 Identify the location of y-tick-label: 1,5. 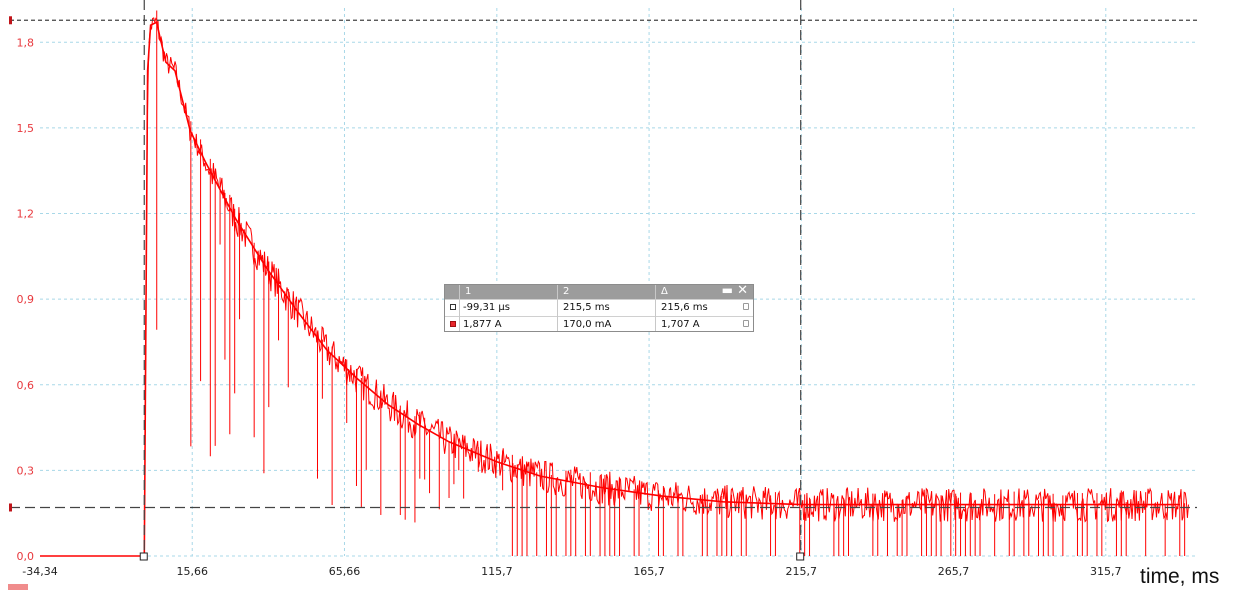
(26, 128).